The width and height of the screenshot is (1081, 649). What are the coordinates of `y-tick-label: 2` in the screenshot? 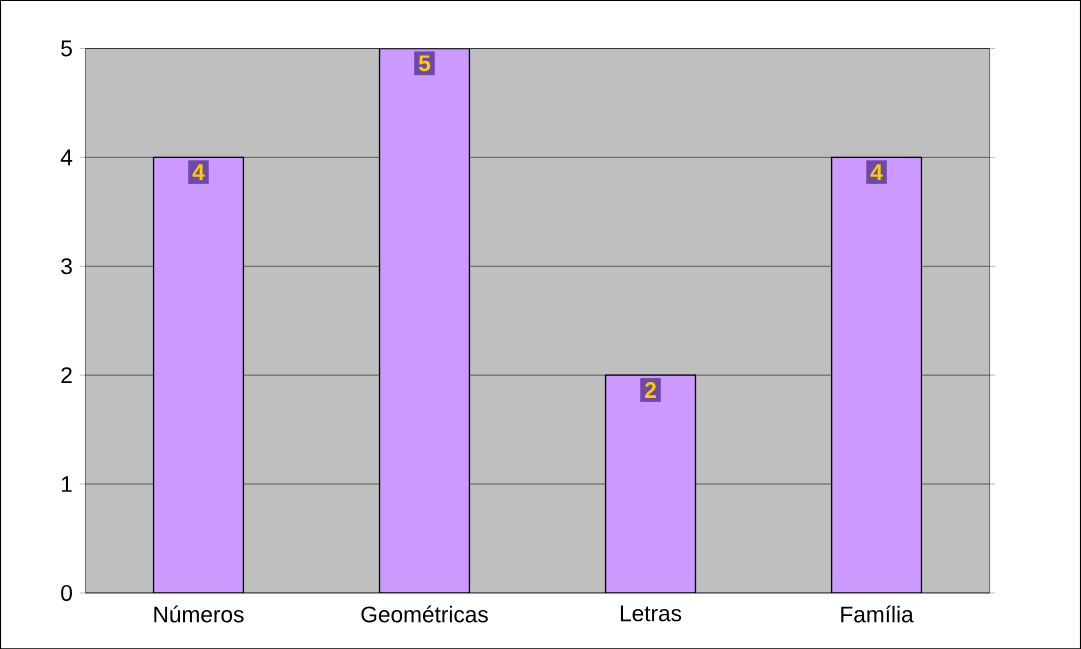 It's located at (66, 375).